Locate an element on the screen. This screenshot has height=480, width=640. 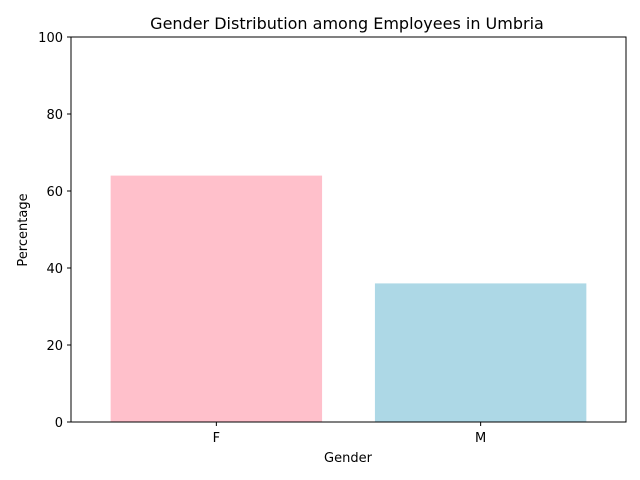
y-axis-label: Percentage is located at coordinates (23, 229).